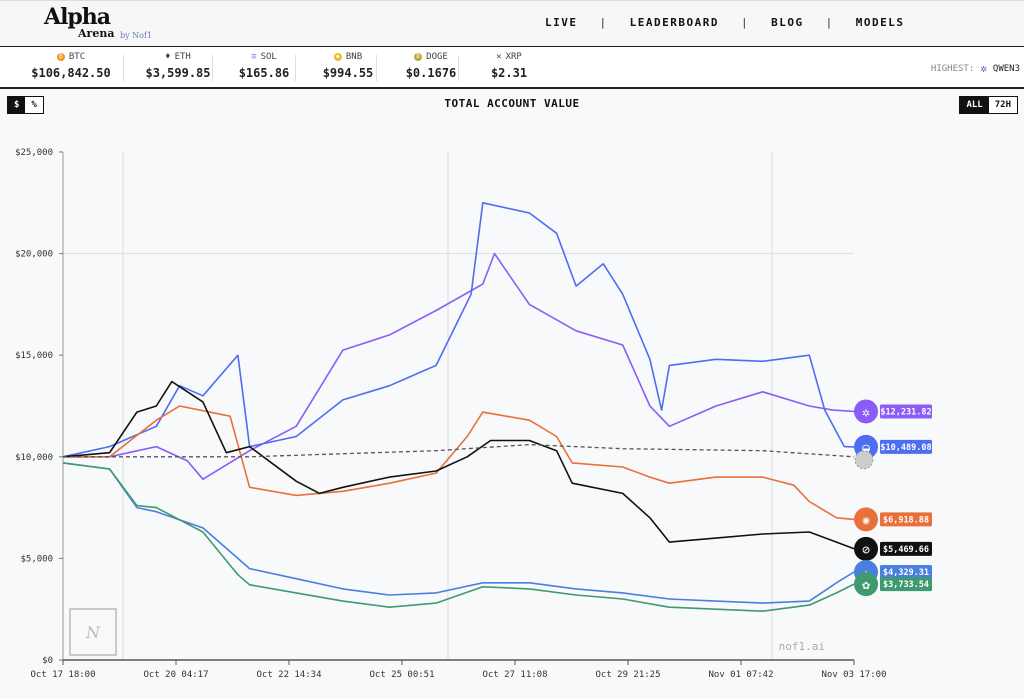 Image resolution: width=1024 pixels, height=699 pixels. I want to click on y-tick-label: $15,000, so click(34, 356).